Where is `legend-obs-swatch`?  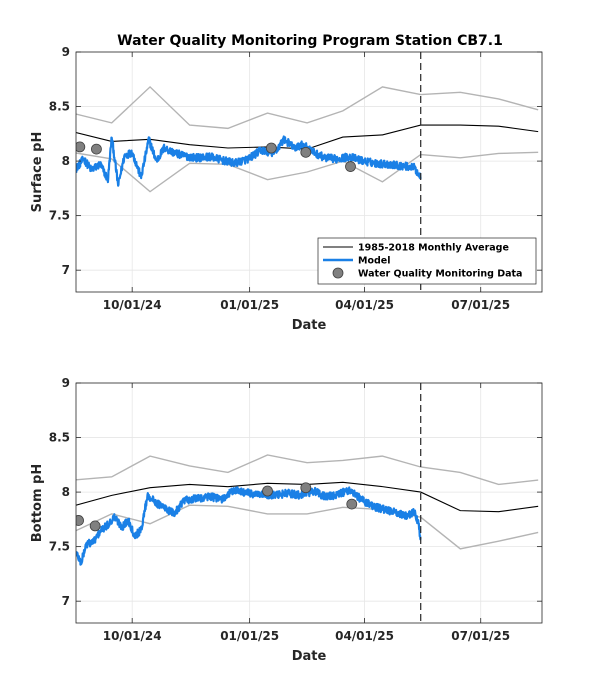 legend-obs-swatch is located at coordinates (338, 273).